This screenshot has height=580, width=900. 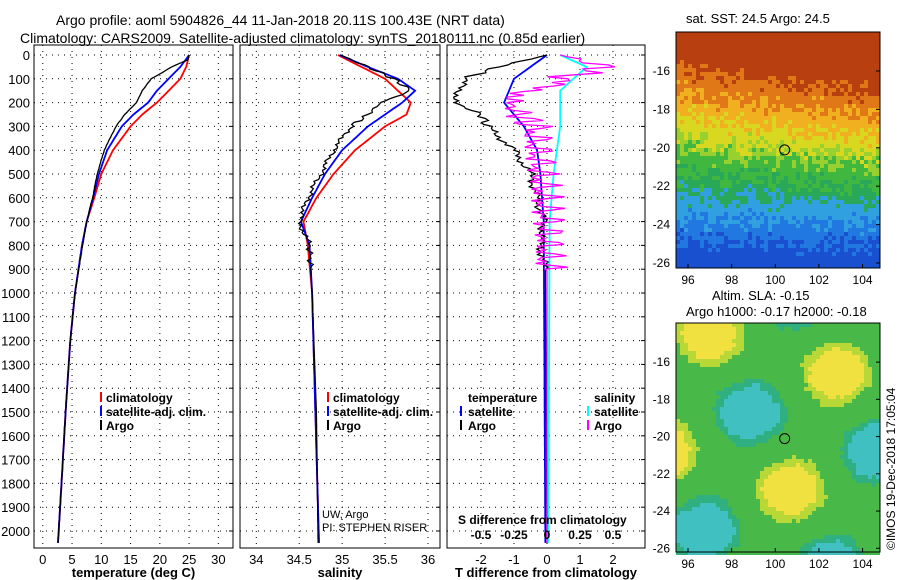 What do you see at coordinates (130, 559) in the screenshot?
I see `x-tick-label: 15` at bounding box center [130, 559].